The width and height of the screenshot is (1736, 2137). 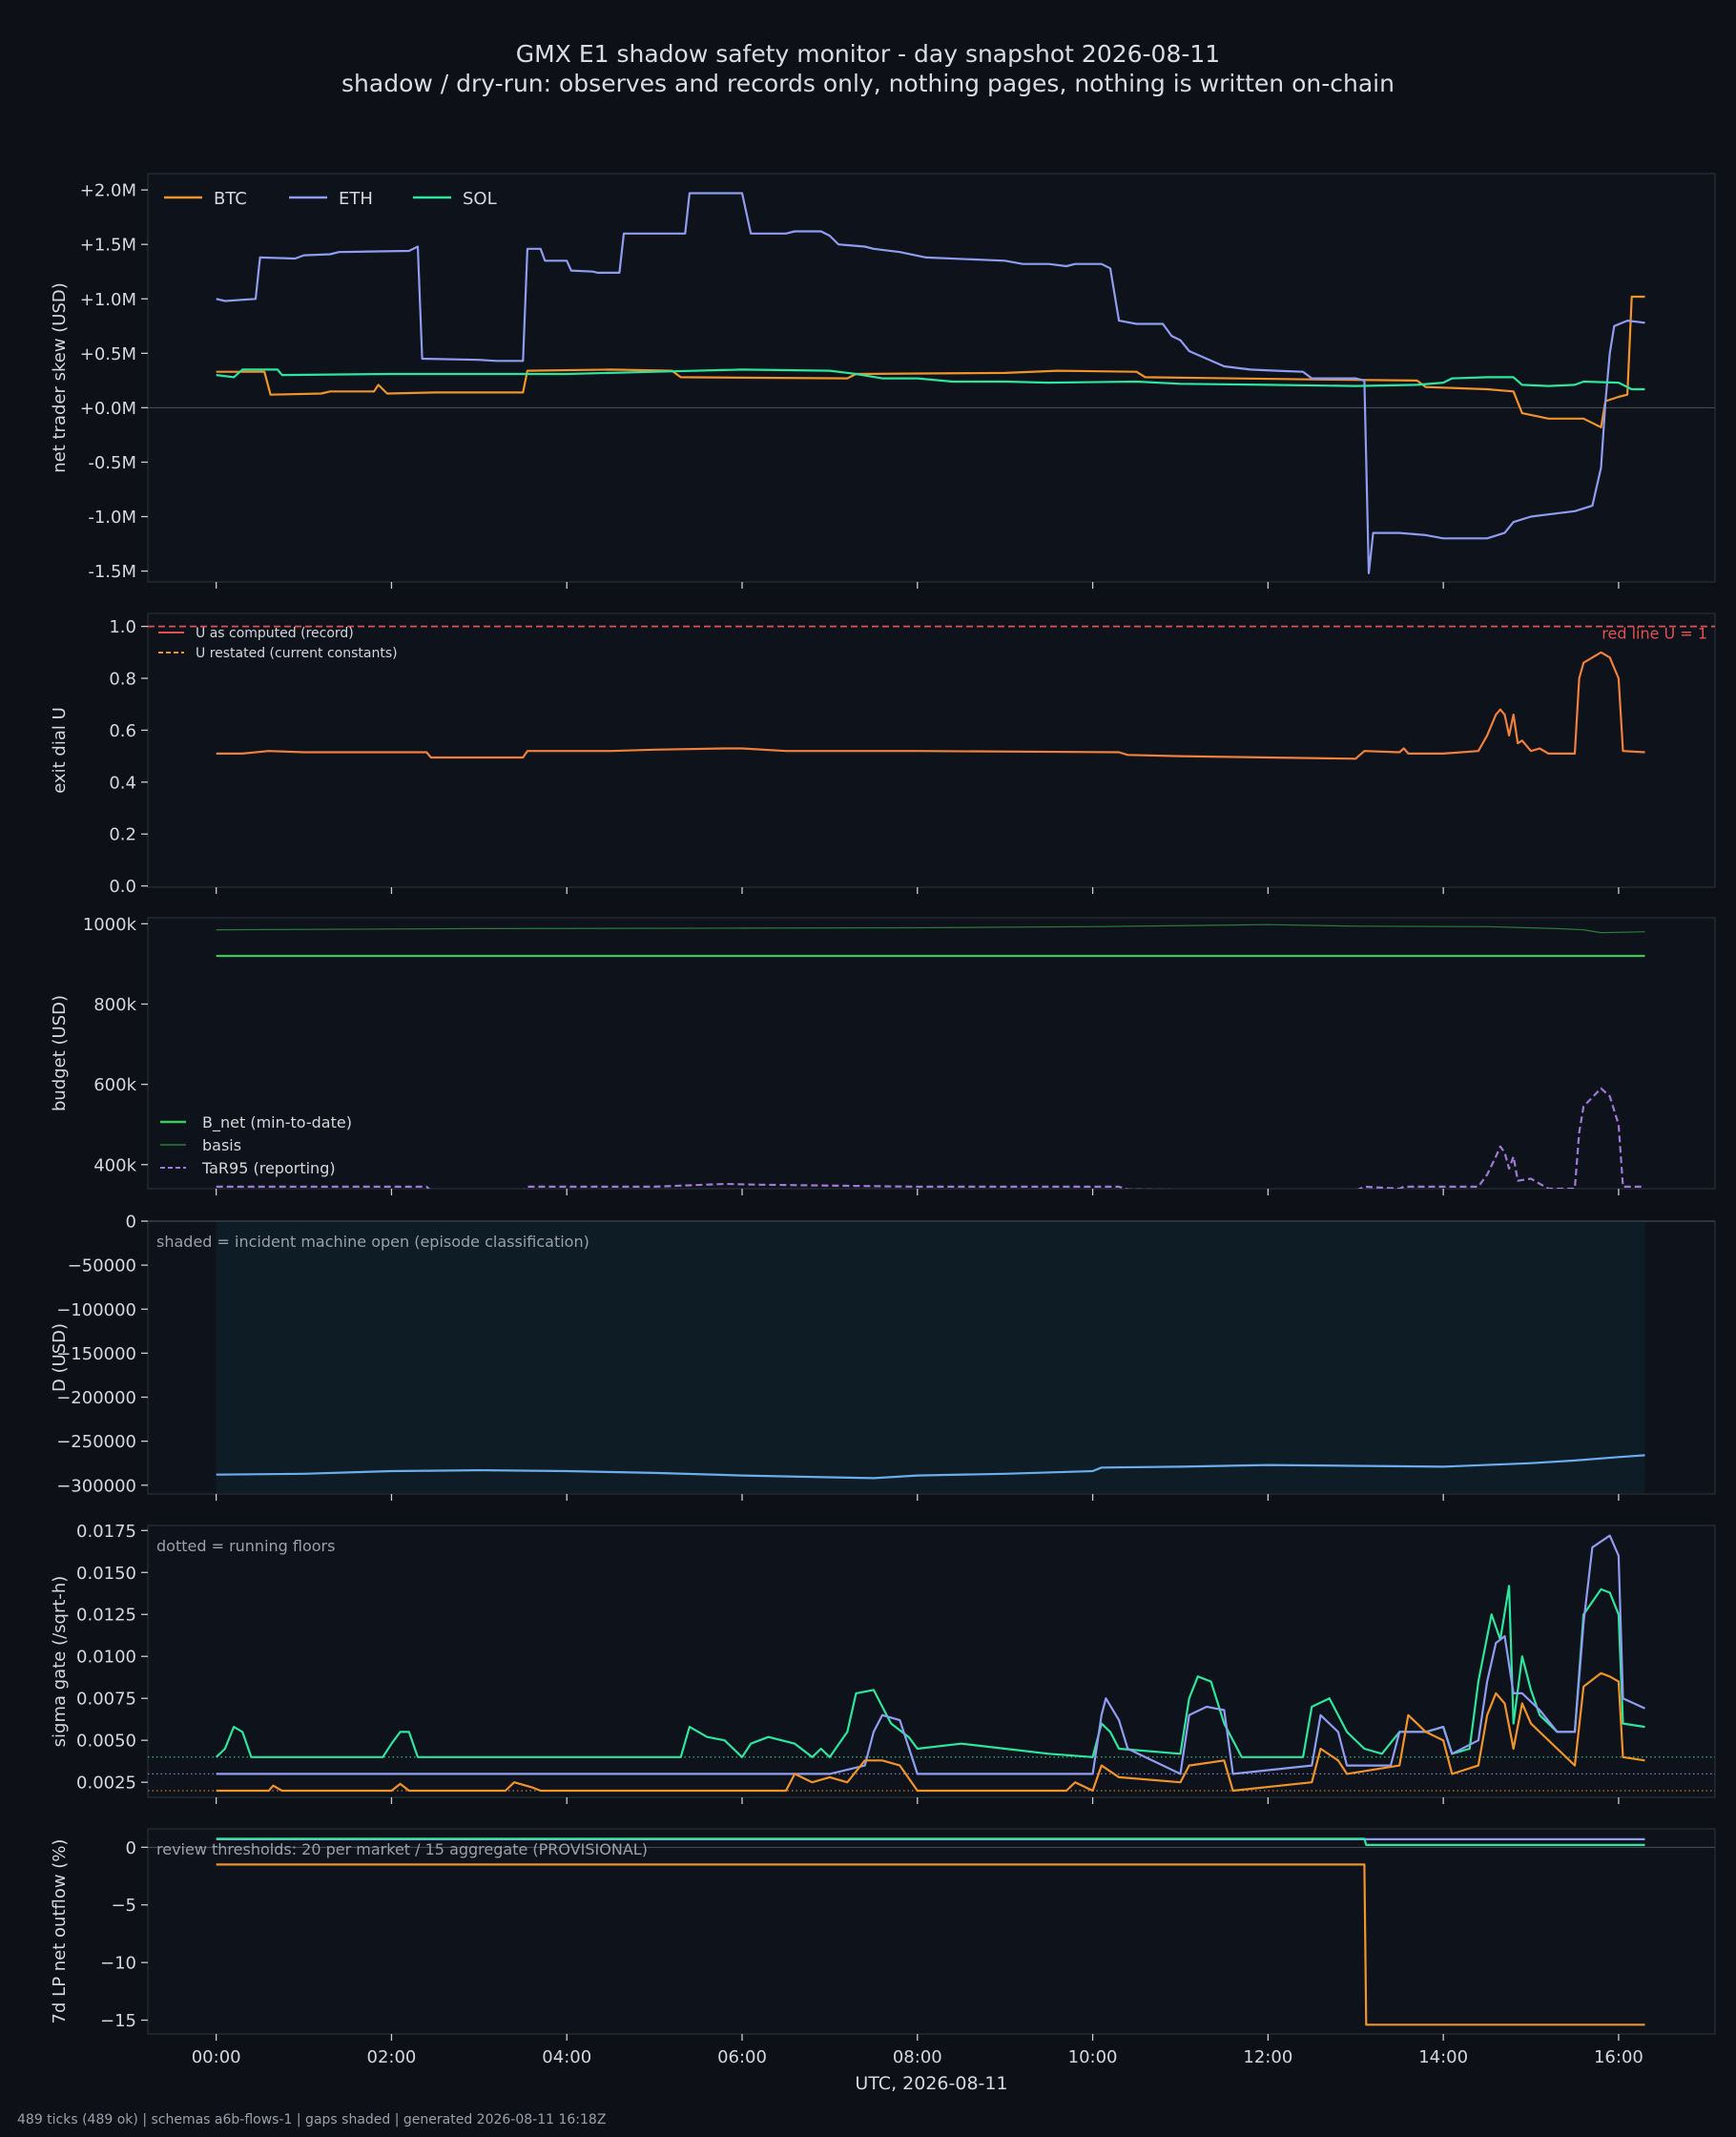 I want to click on y-tick-label: +0.5M, so click(x=108, y=354).